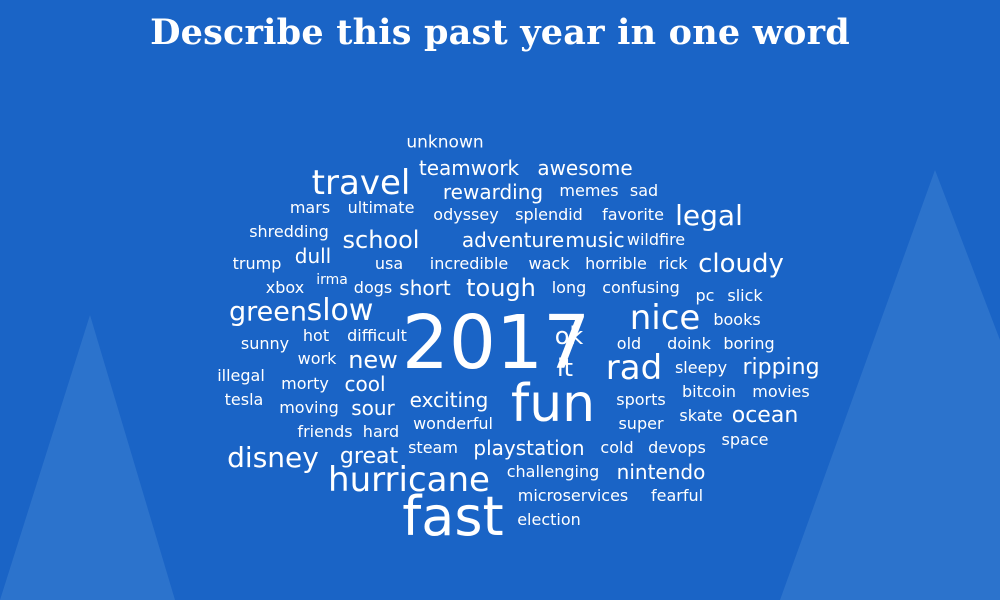 This screenshot has height=600, width=1000. I want to click on cloud-word-horrible: horrible, so click(616, 263).